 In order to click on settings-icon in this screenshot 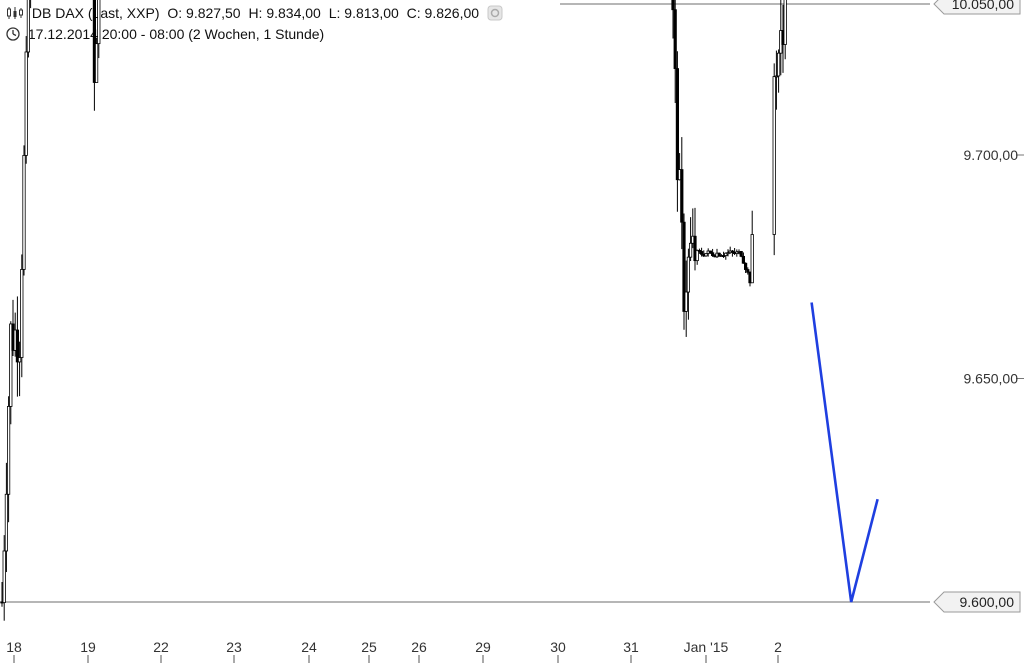, I will do `click(495, 14)`.